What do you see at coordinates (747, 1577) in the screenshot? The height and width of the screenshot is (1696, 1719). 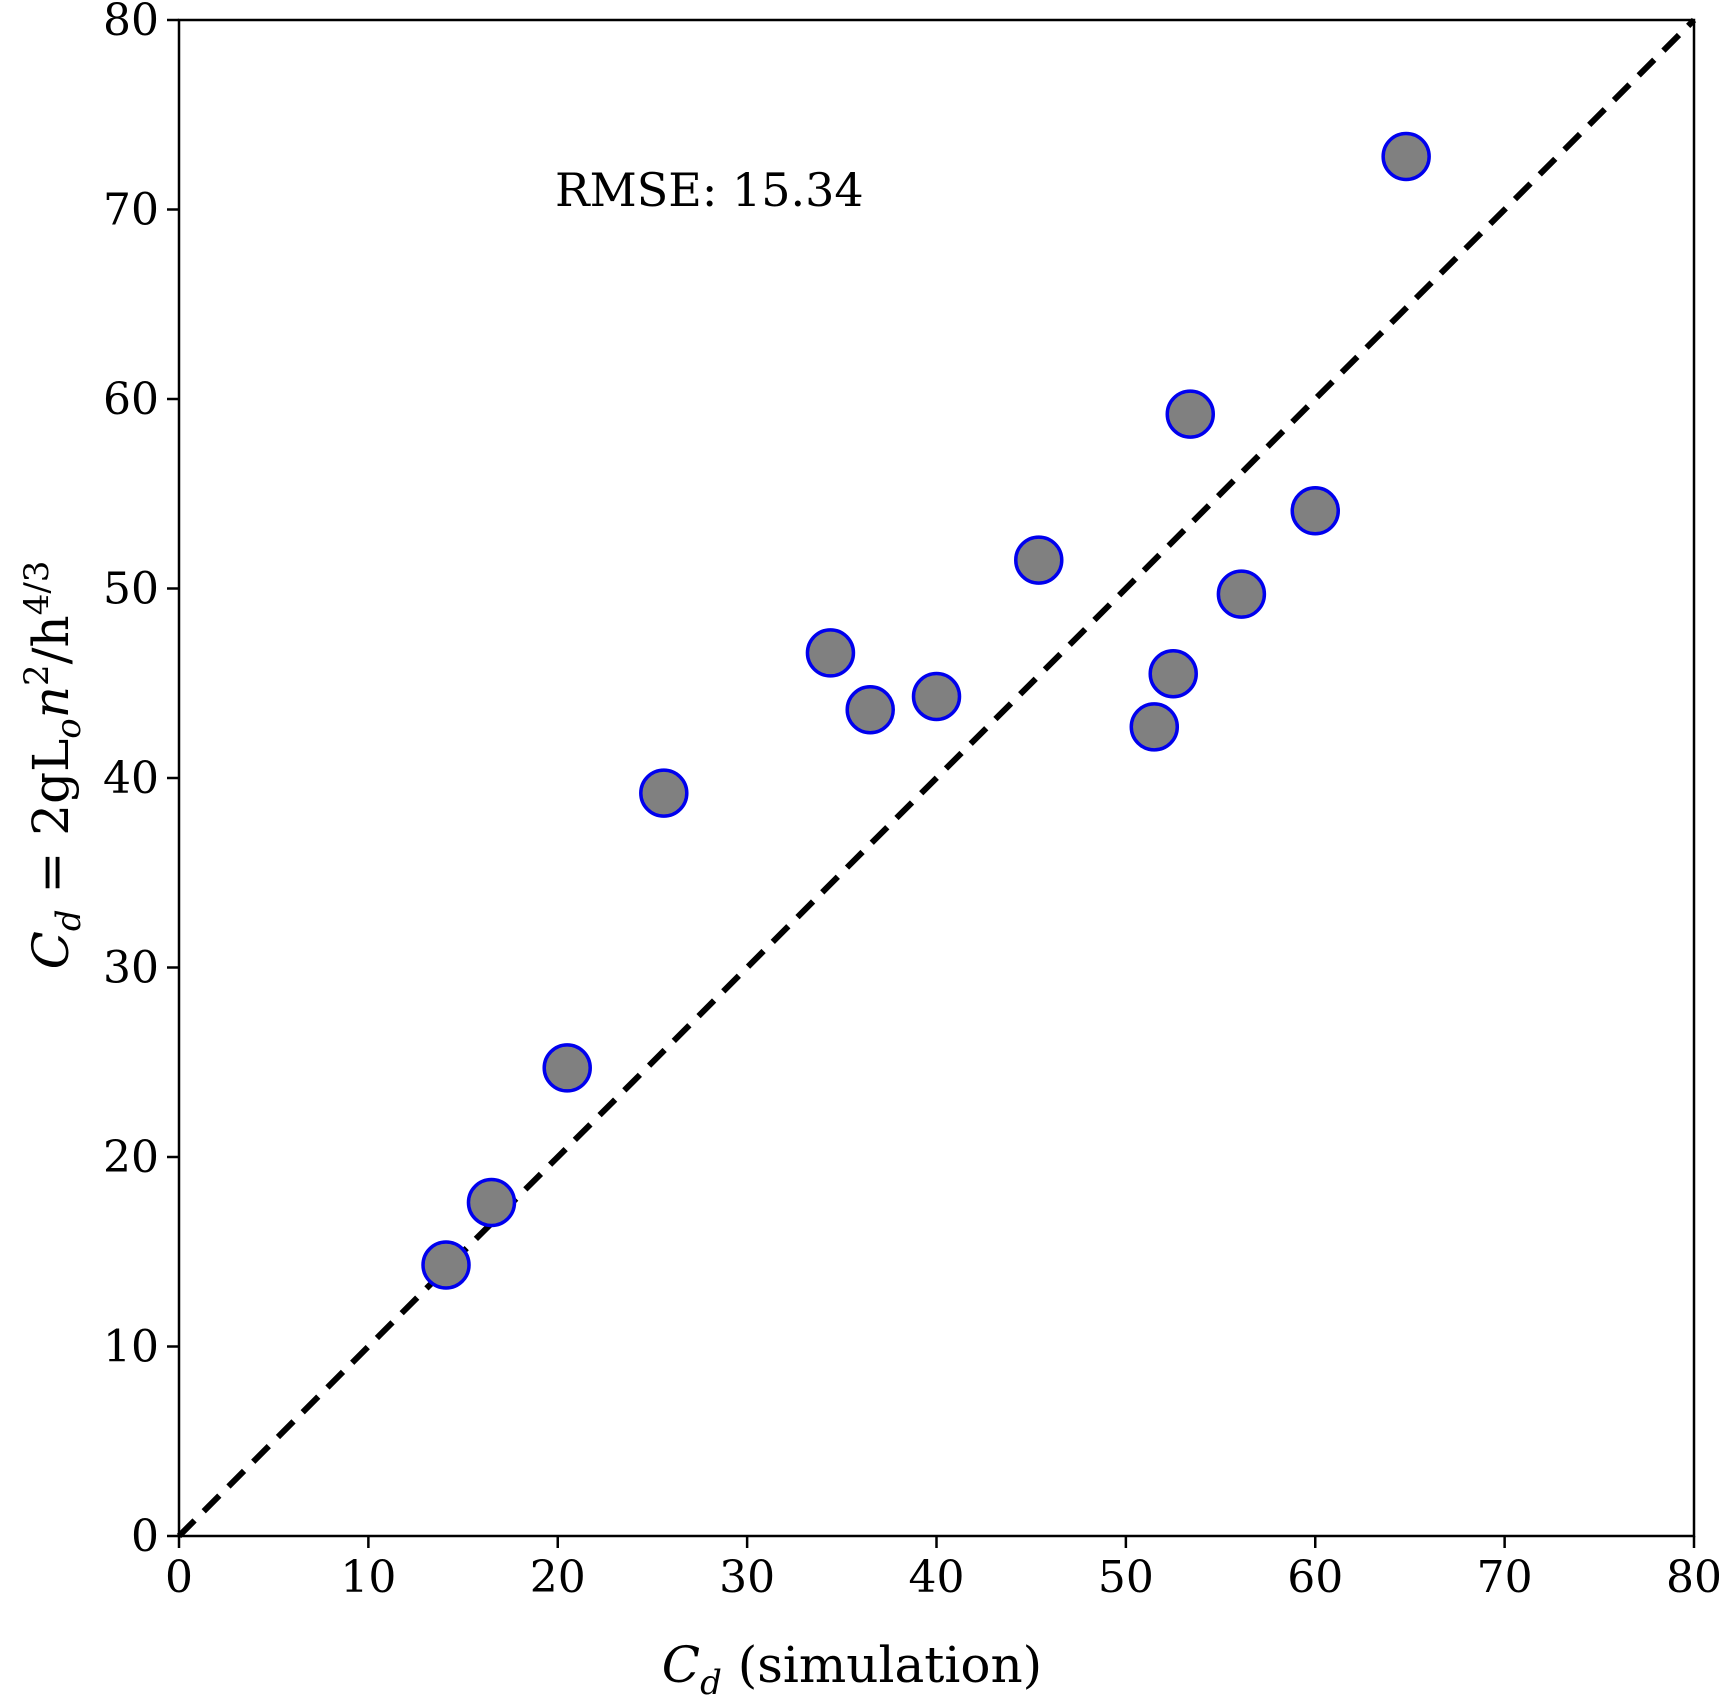 I see `x-tick-label: 30` at bounding box center [747, 1577].